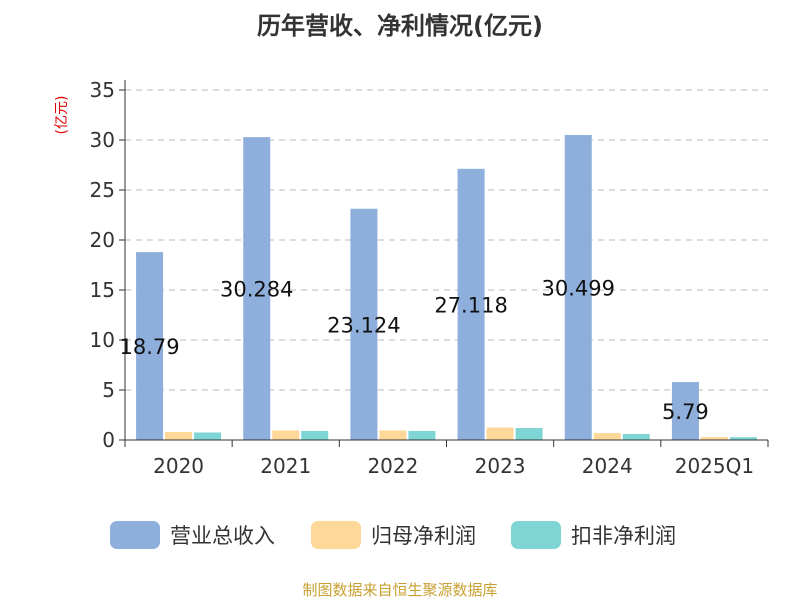 The height and width of the screenshot is (600, 800). What do you see at coordinates (102, 240) in the screenshot?
I see `y-tick-label: 20` at bounding box center [102, 240].